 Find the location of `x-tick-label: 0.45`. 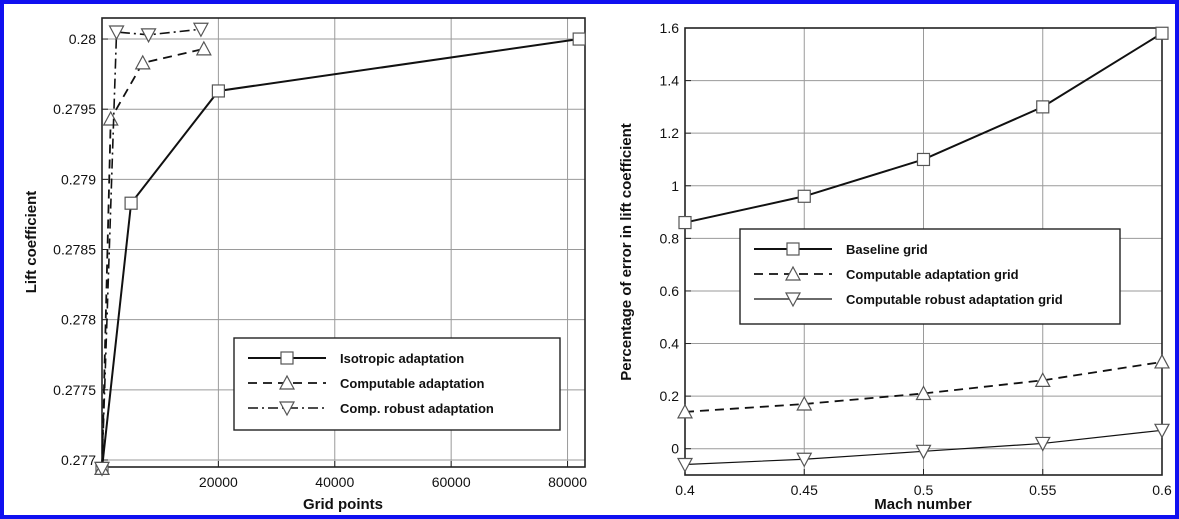

x-tick-label: 0.45 is located at coordinates (804, 490).